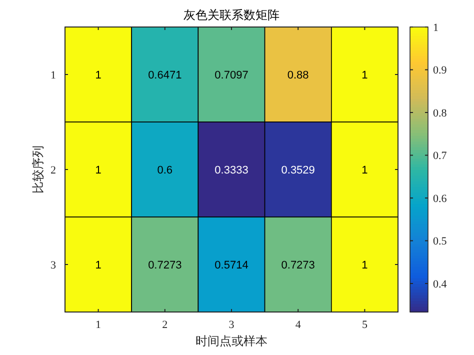 This screenshot has width=474, height=355. Describe the element at coordinates (440, 242) in the screenshot. I see `color-bar-label: 0.5` at that location.